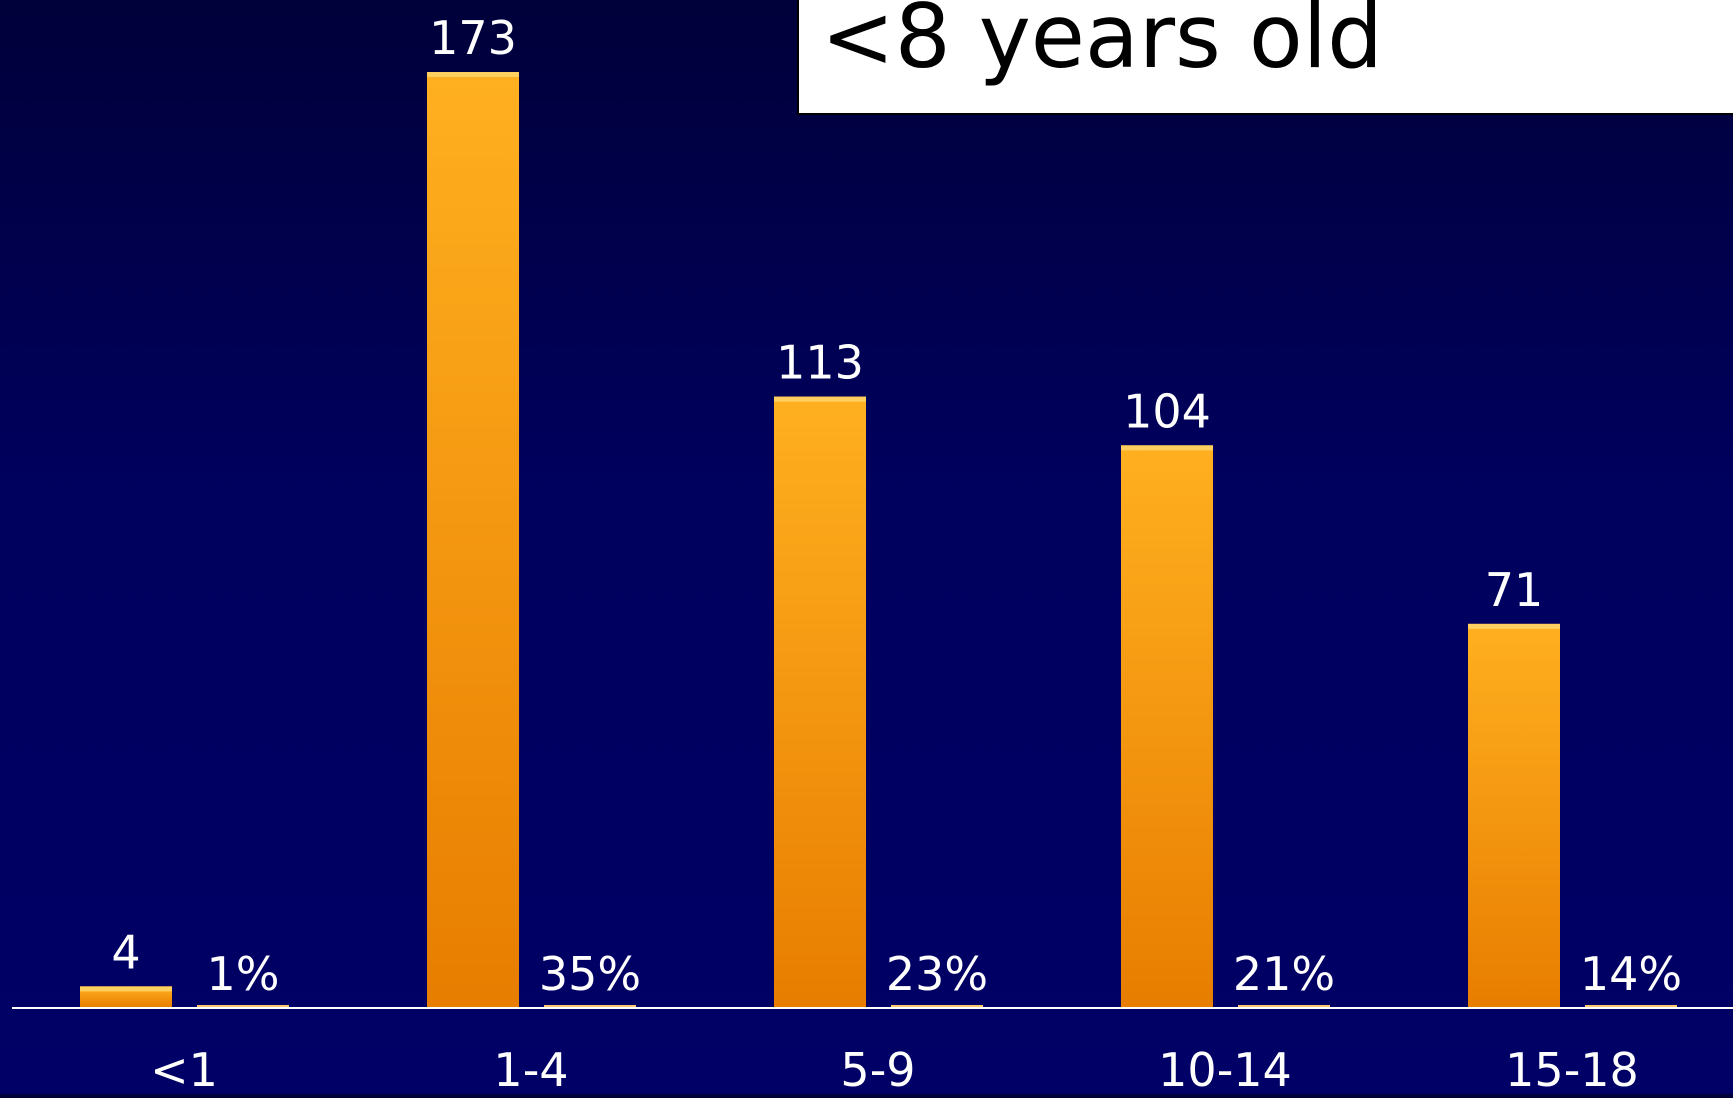  Describe the element at coordinates (1284, 974) in the screenshot. I see `percent-label-4: 21%` at that location.